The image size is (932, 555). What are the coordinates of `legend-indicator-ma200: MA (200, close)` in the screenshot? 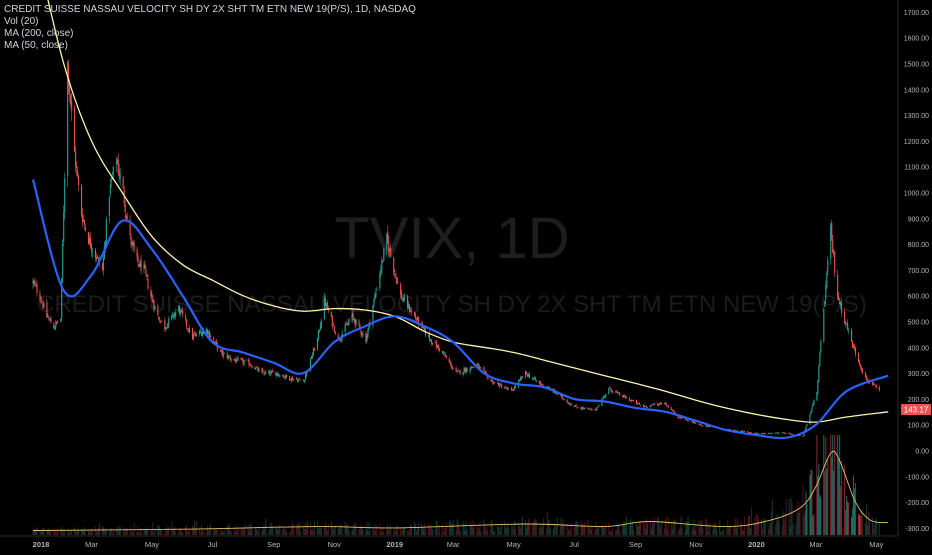 It's located at (39, 33).